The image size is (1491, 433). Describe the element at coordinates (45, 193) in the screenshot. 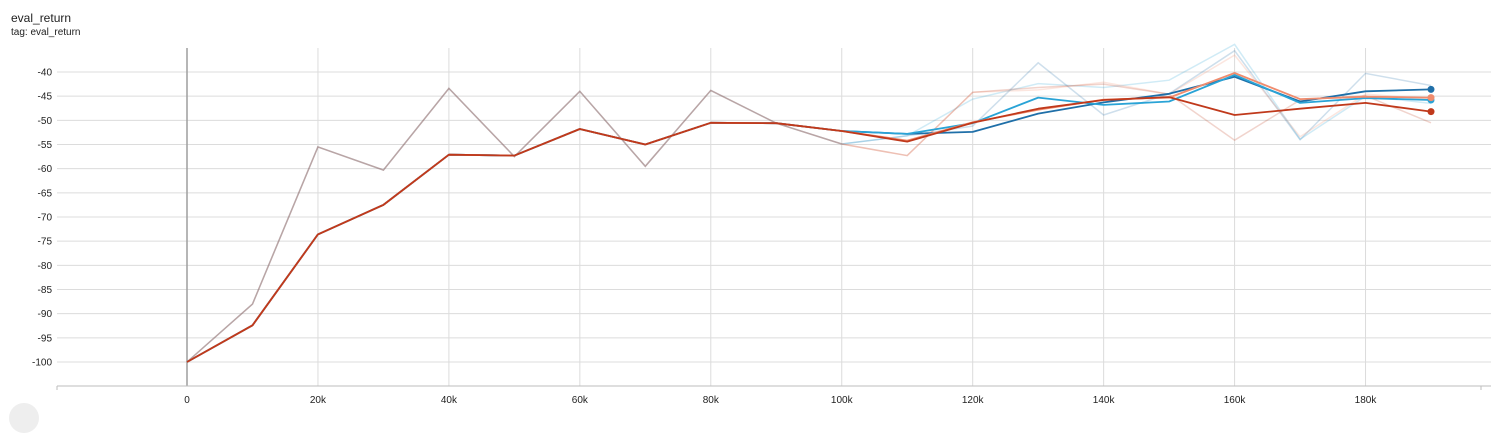

I see `y-tick-label: -65` at that location.